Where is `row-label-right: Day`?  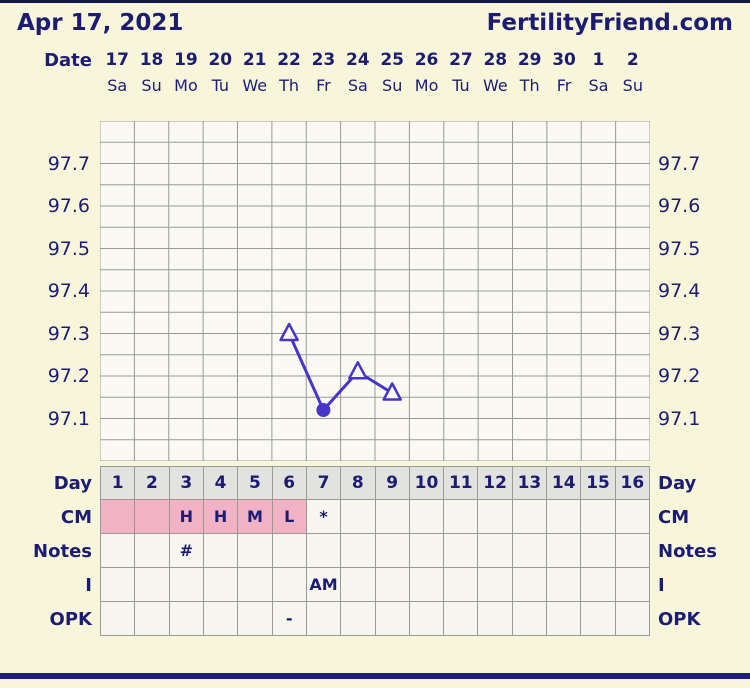
row-label-right: Day is located at coordinates (677, 483).